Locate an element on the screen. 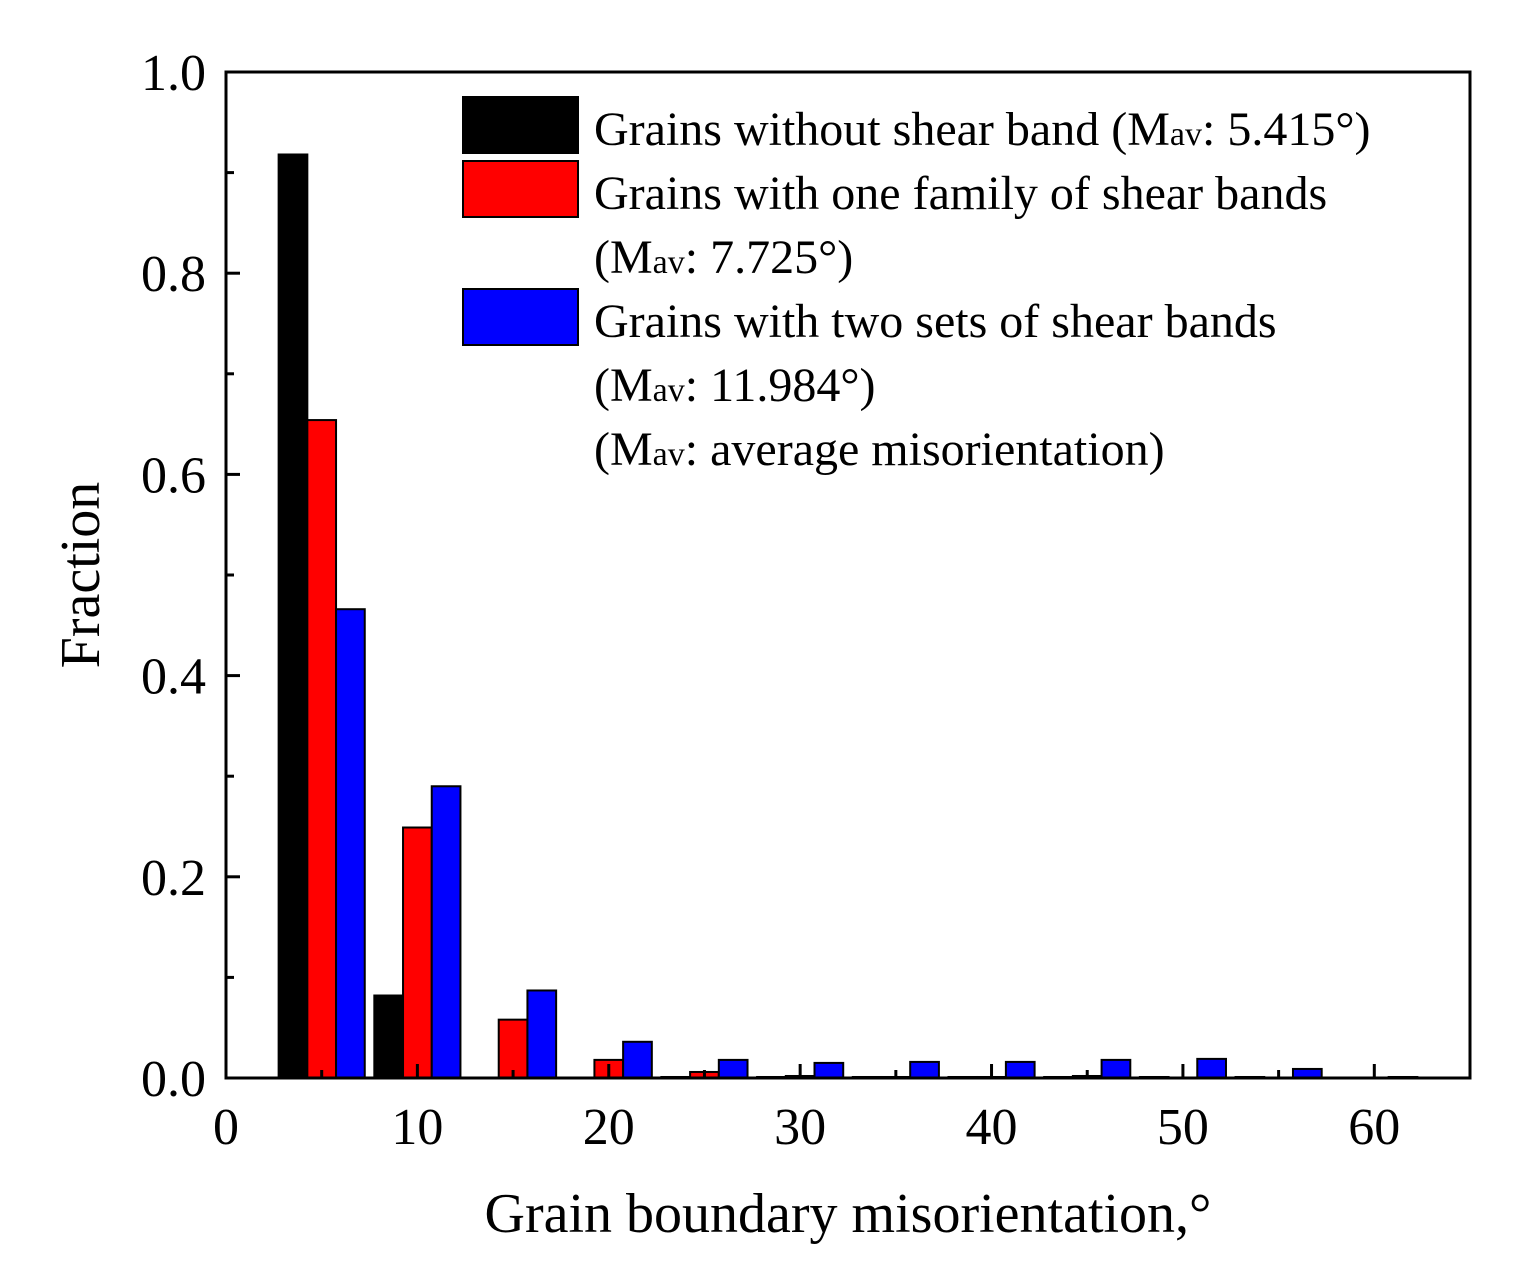 The image size is (1520, 1267). bar-s1-x5 is located at coordinates (293, 616).